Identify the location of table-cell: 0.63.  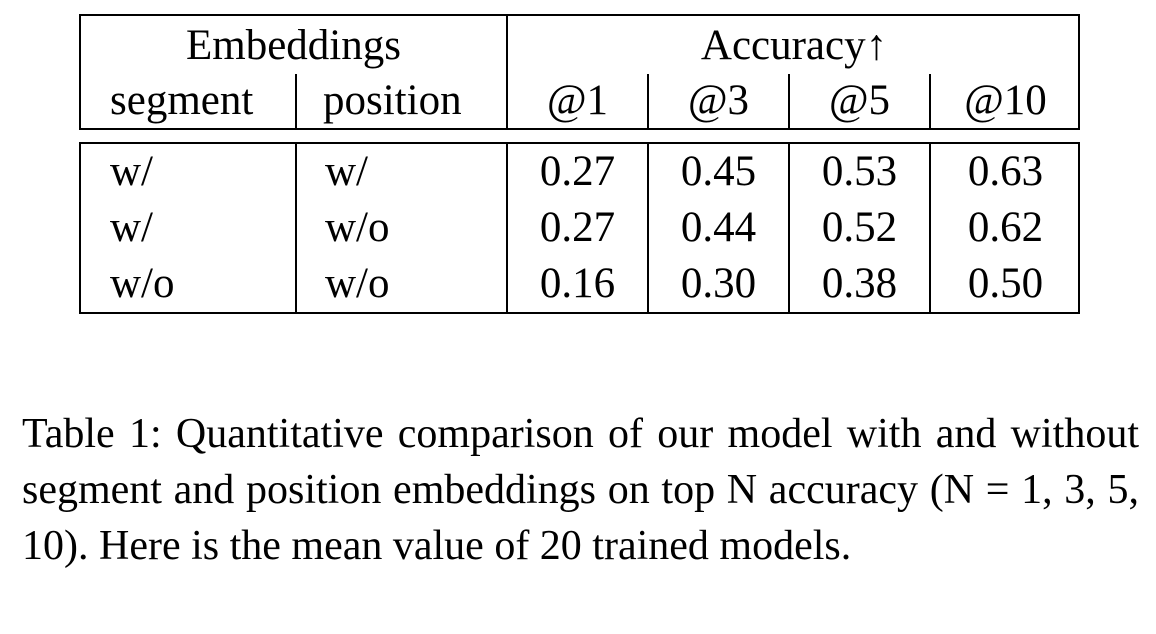
(1005, 171).